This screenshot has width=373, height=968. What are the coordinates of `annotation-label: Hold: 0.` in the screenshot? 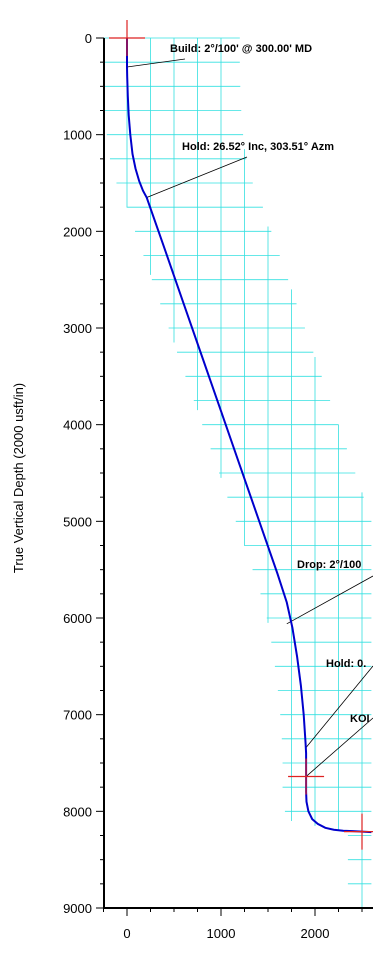 It's located at (346, 664).